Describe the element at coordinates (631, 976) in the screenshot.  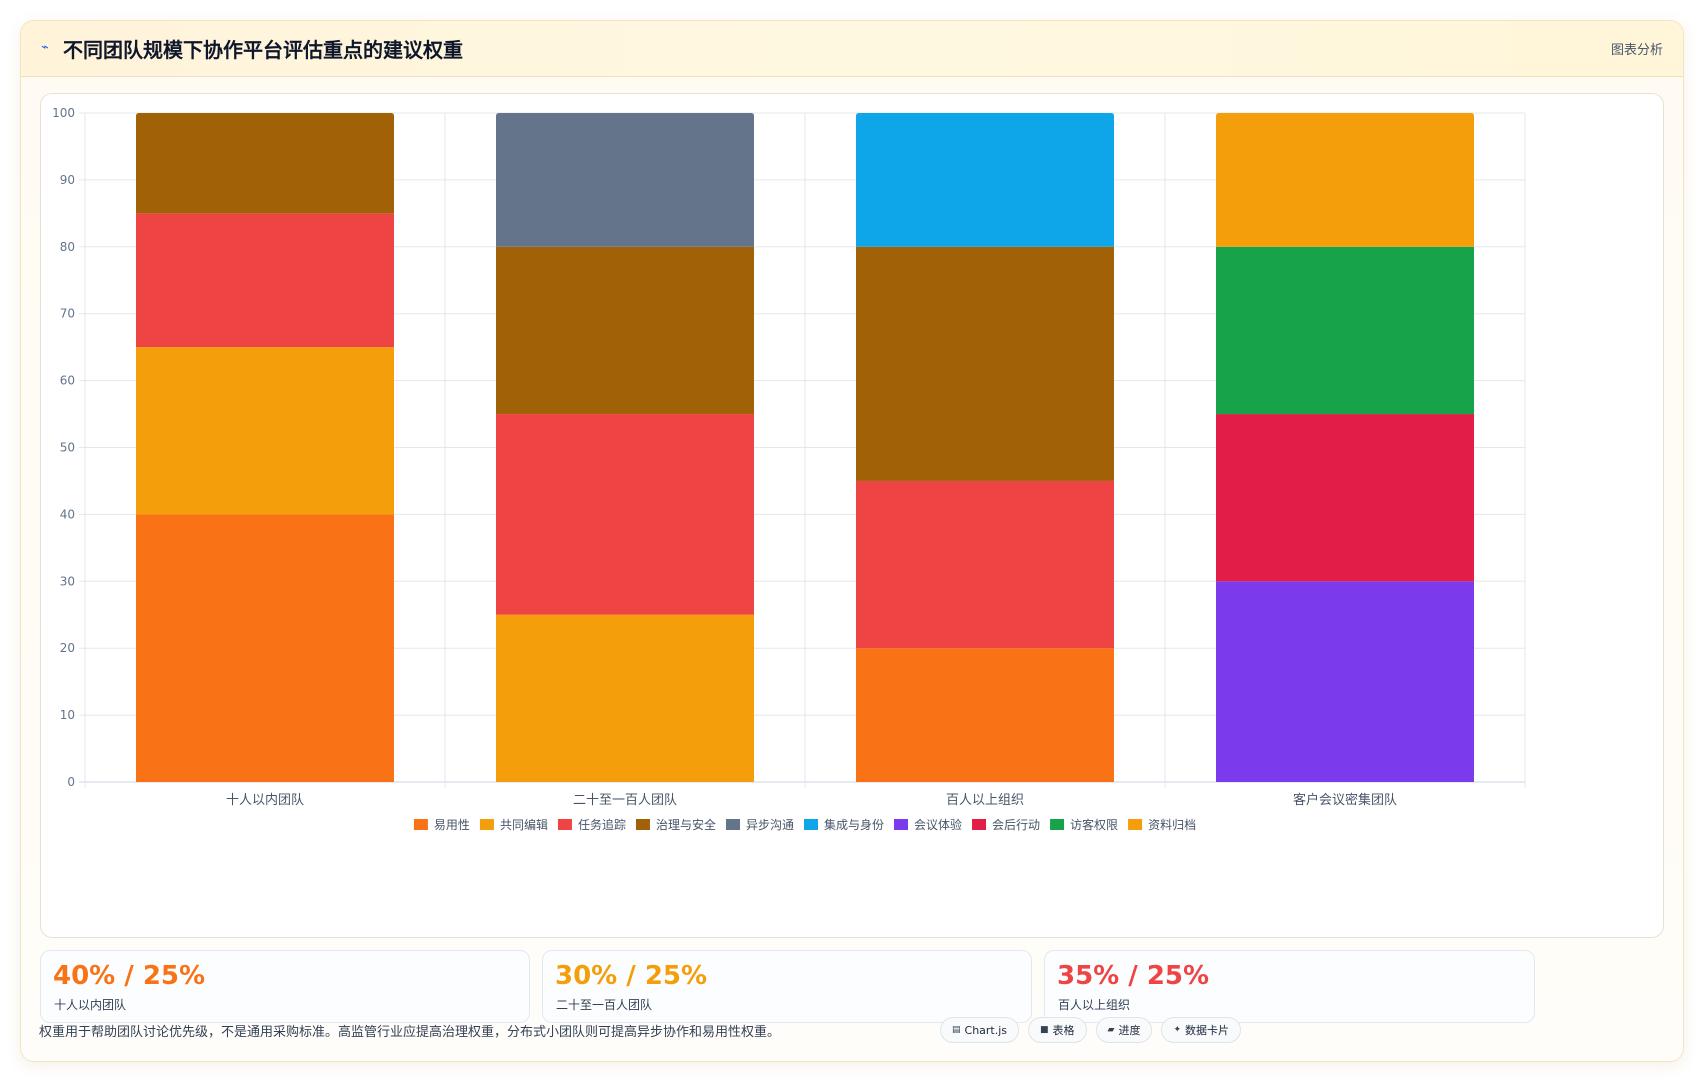
I see `stat-value: 30% / 25%` at that location.